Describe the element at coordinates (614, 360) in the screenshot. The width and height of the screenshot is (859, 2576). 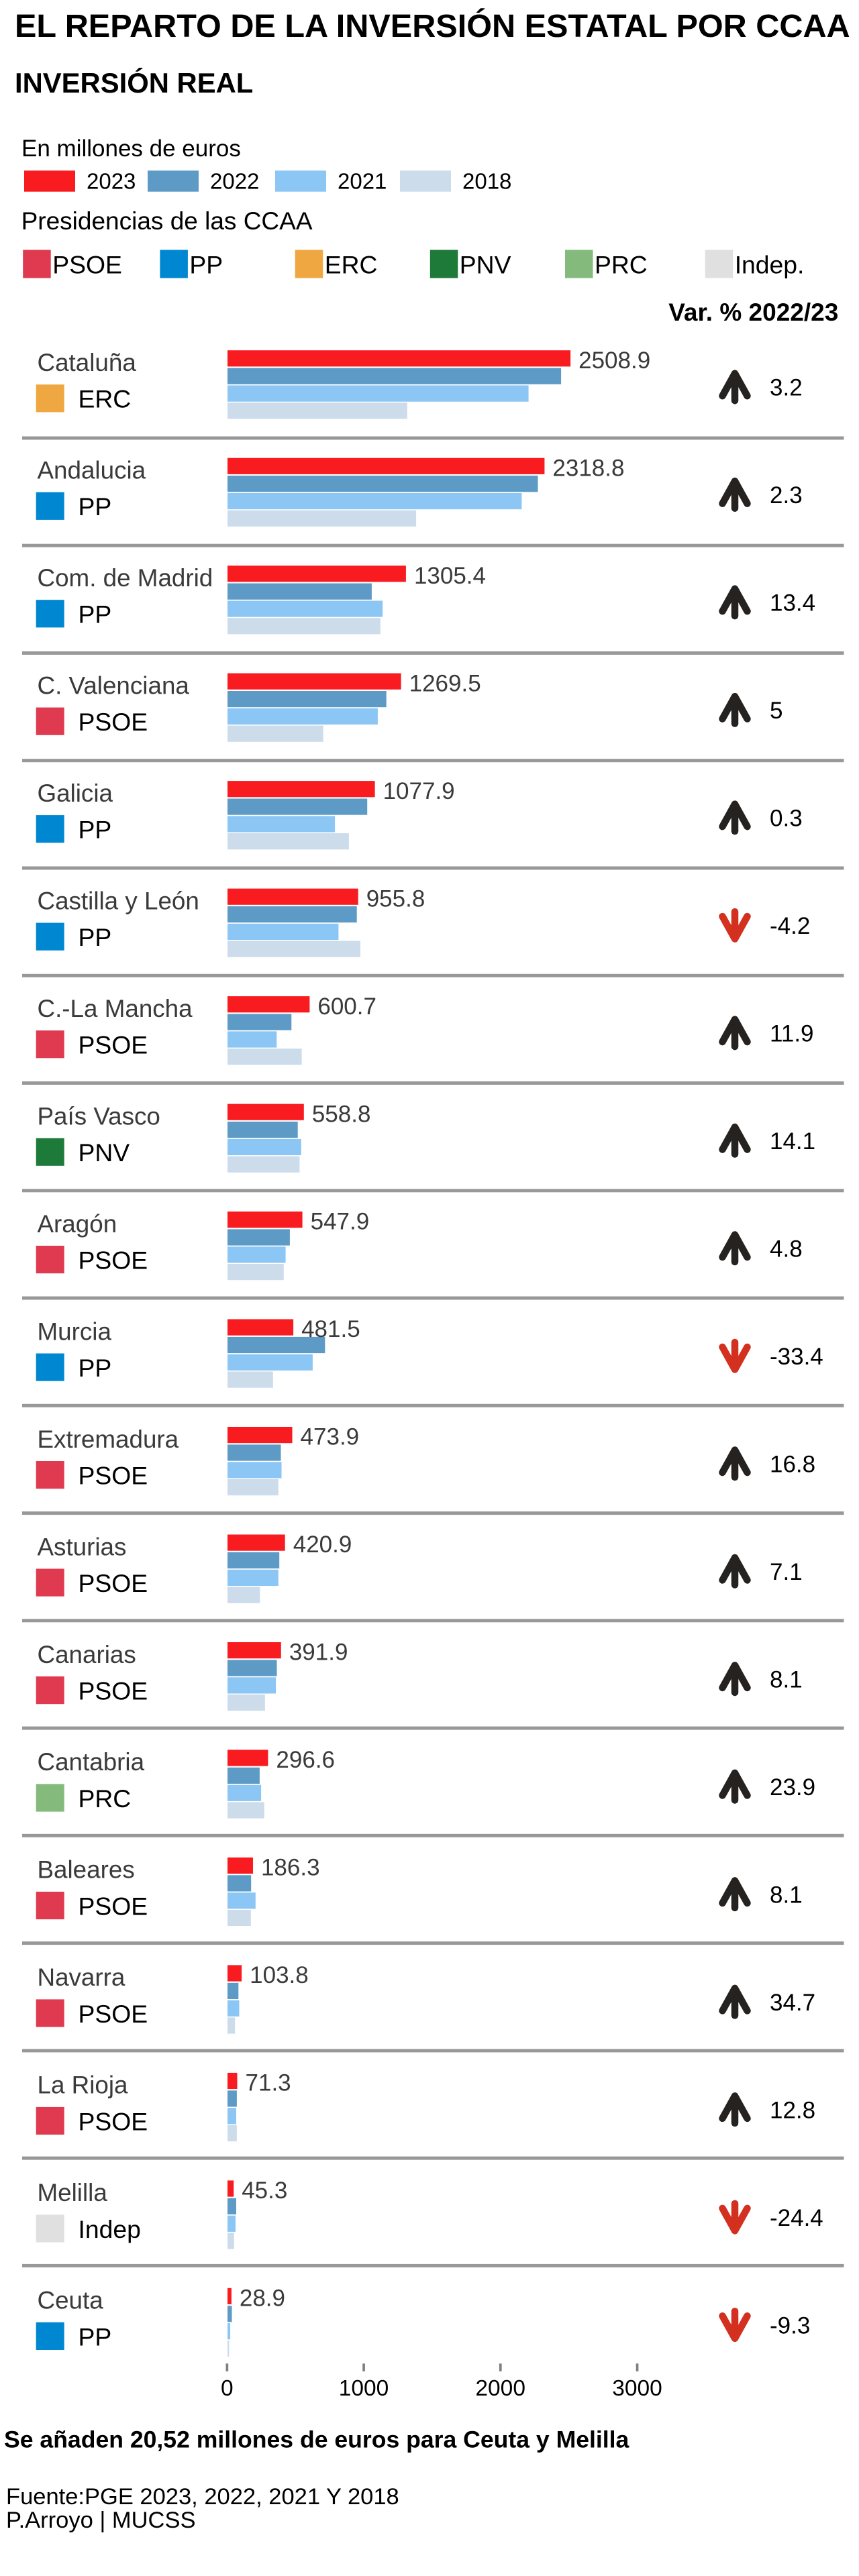
I see `svg-text: 2508.9` at that location.